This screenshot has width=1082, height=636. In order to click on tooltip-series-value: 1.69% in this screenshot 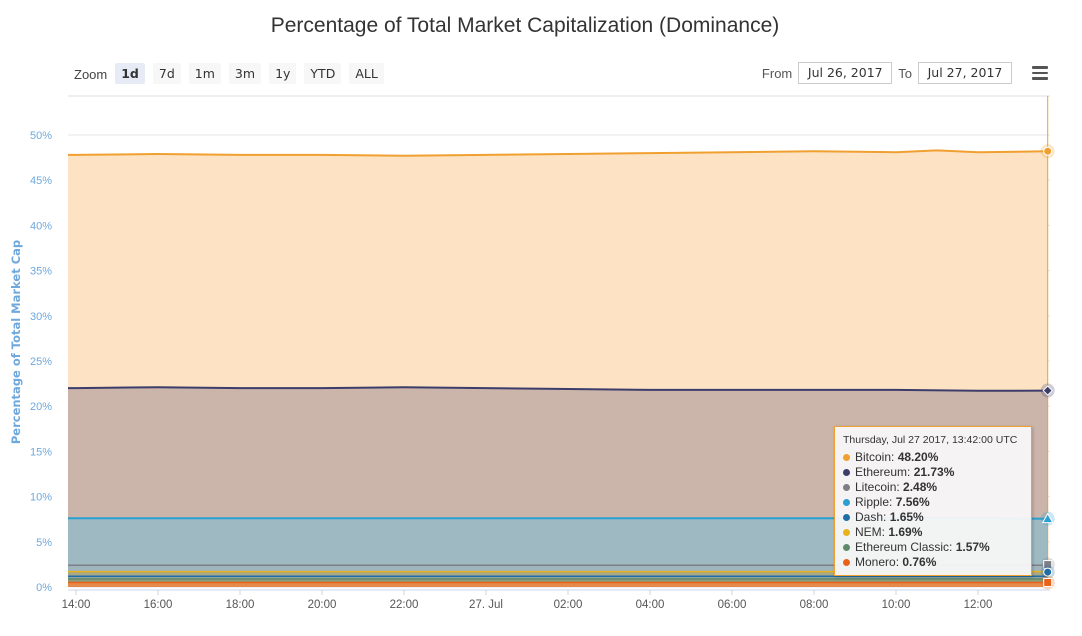, I will do `click(905, 532)`.